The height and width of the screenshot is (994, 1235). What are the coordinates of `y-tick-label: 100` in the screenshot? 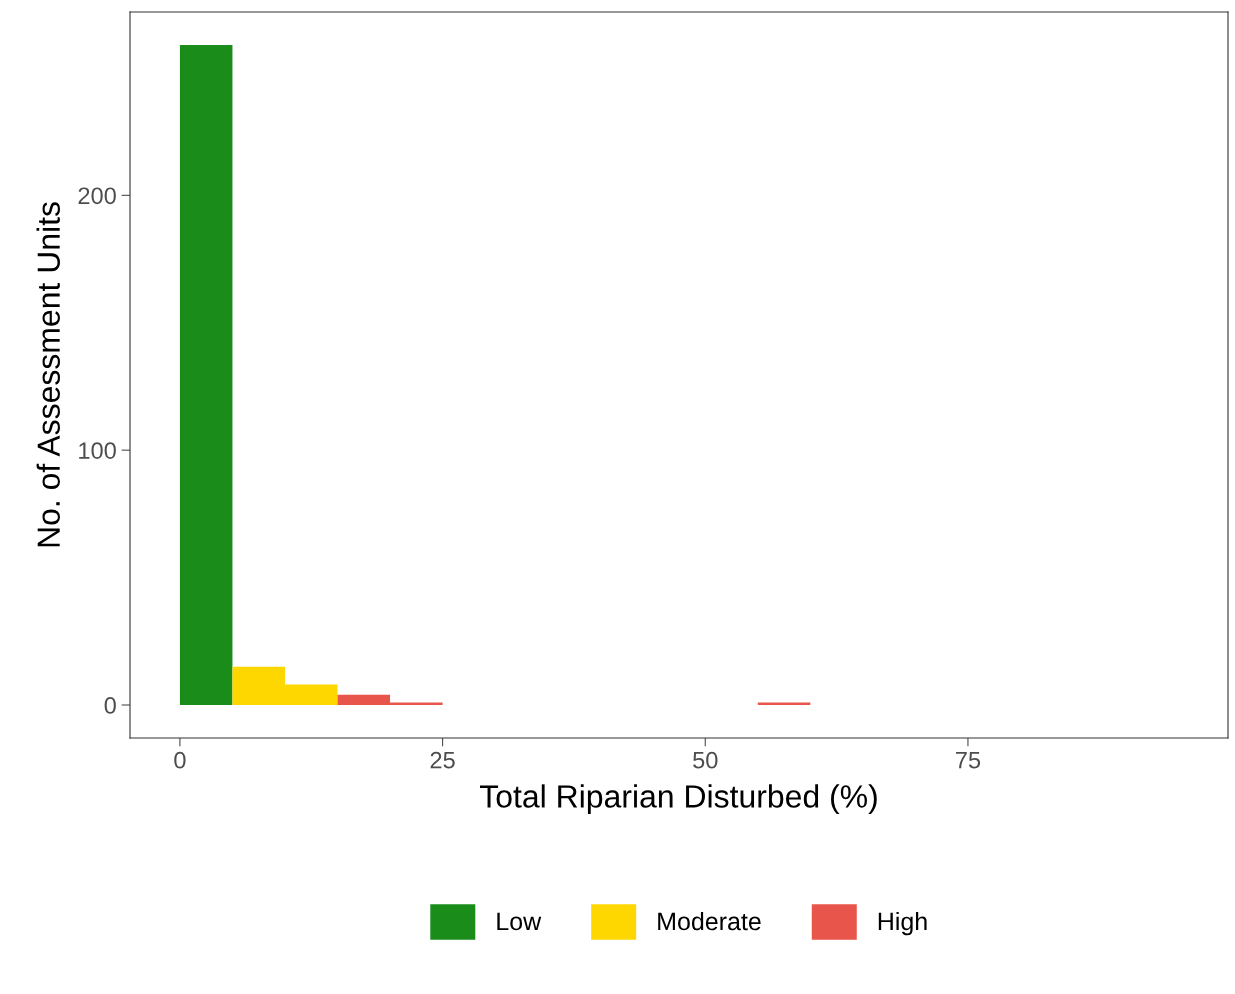 It's located at (97, 450).